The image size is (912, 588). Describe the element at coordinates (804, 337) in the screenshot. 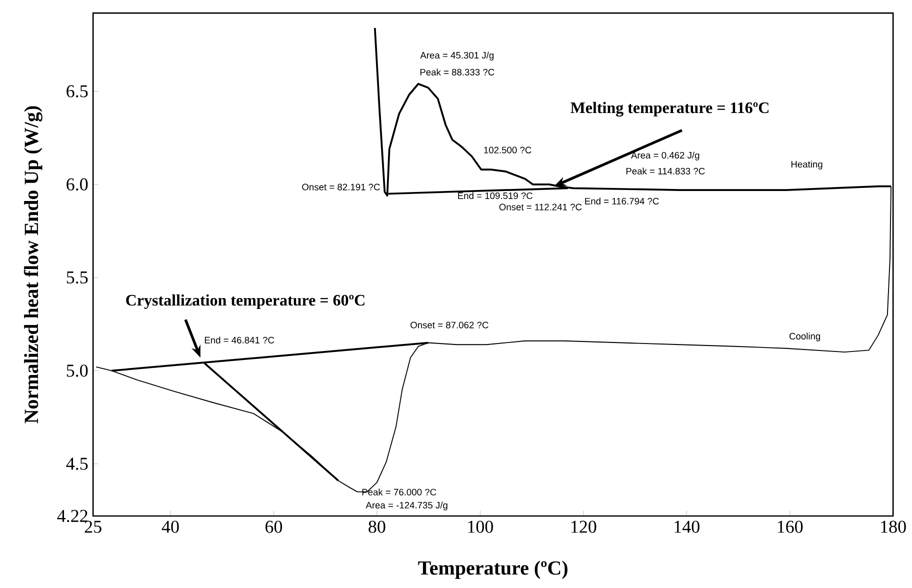

I see `annotation: Cooling` at that location.